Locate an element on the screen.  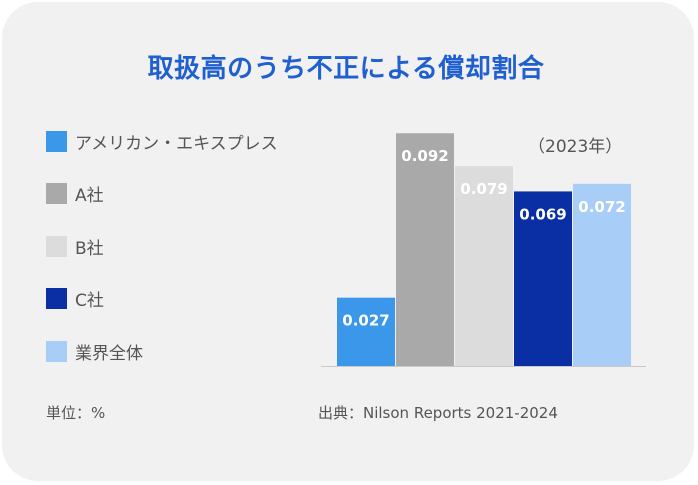
bar-value-label-3: 0.069 is located at coordinates (542, 214).